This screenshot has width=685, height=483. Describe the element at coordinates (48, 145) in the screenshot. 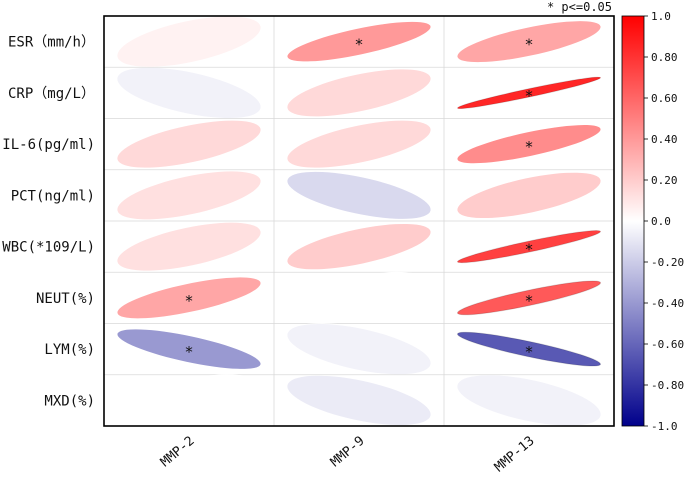

I see `row-label: IL-6(pg/ml)` at that location.